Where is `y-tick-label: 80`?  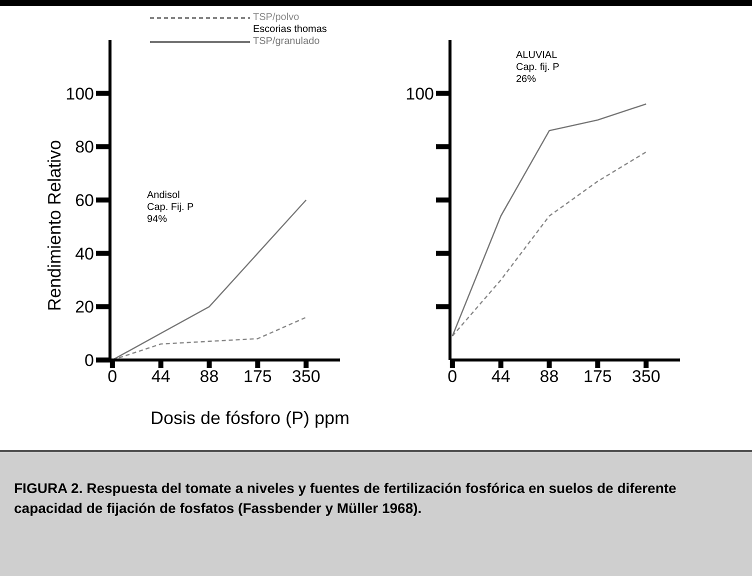 y-tick-label: 80 is located at coordinates (84, 147).